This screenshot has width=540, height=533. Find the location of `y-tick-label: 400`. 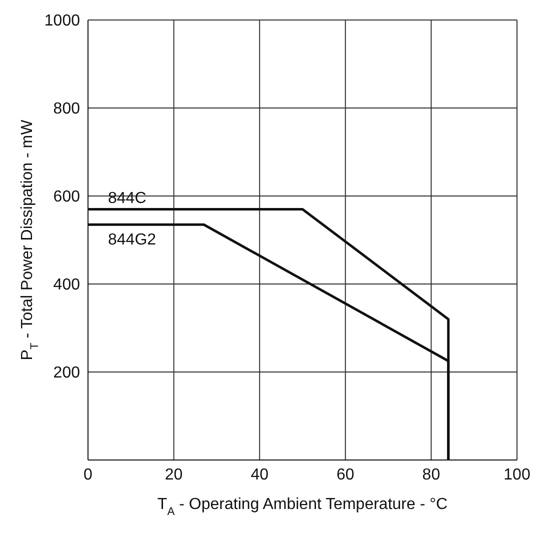

y-tick-label: 400 is located at coordinates (66, 285).